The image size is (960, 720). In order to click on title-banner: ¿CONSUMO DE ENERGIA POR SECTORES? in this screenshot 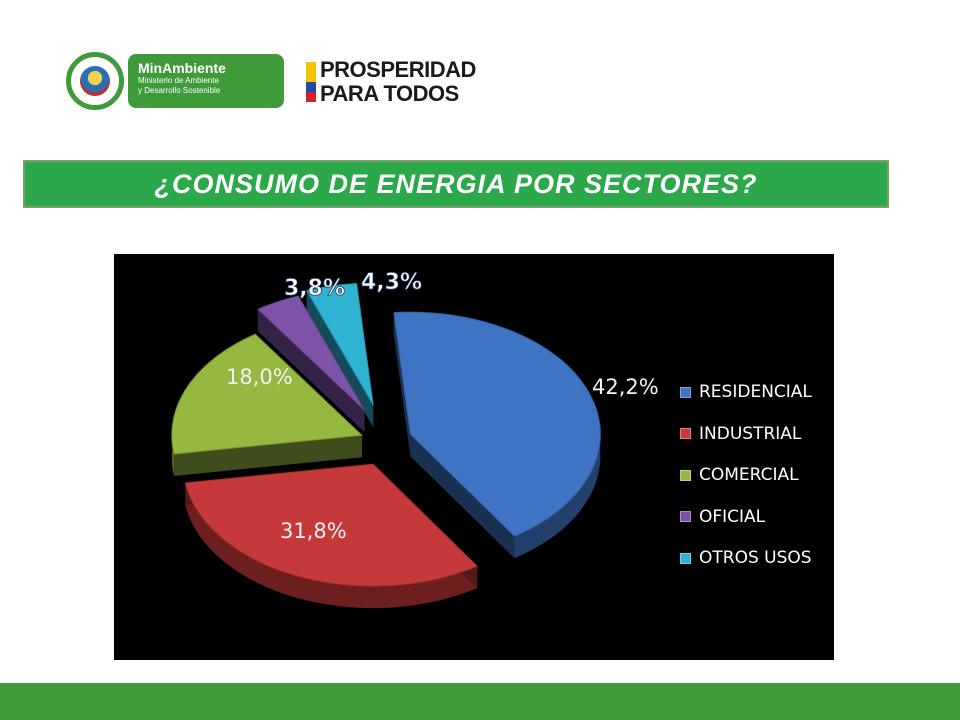, I will do `click(456, 184)`.